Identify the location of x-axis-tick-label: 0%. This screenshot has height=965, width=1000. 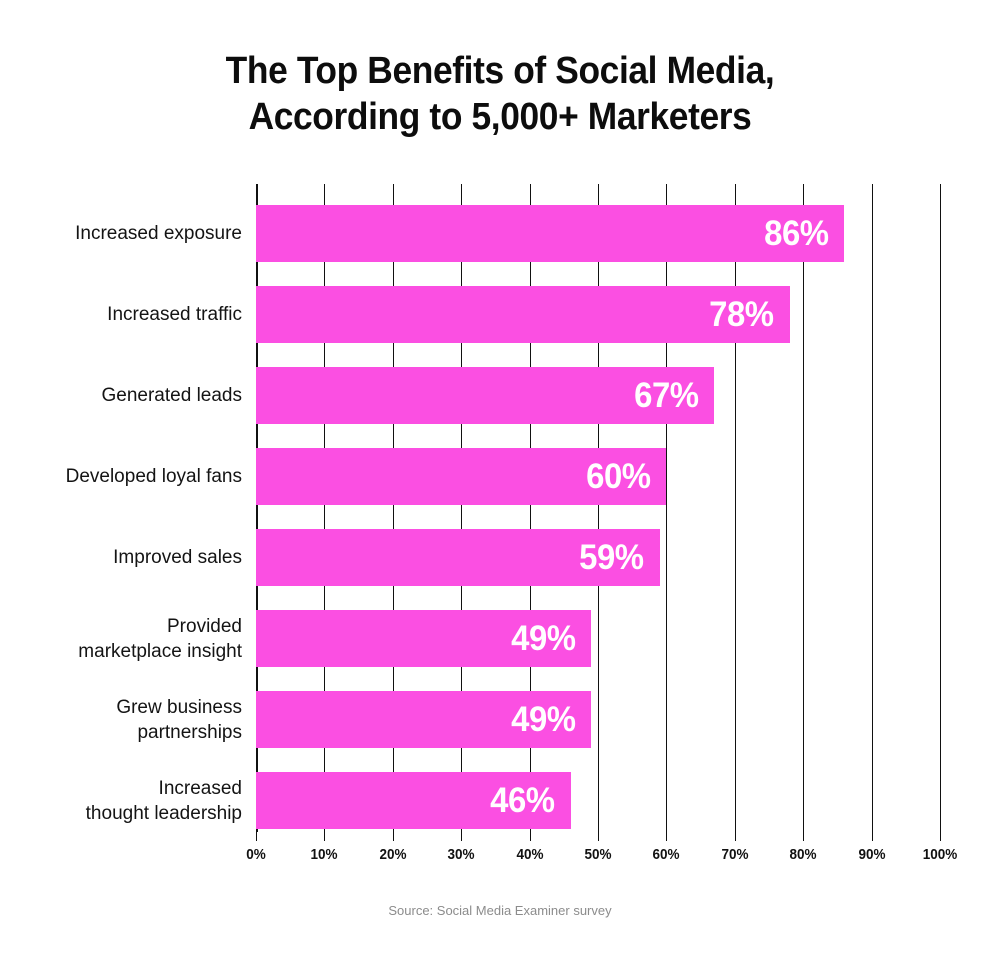
(256, 854).